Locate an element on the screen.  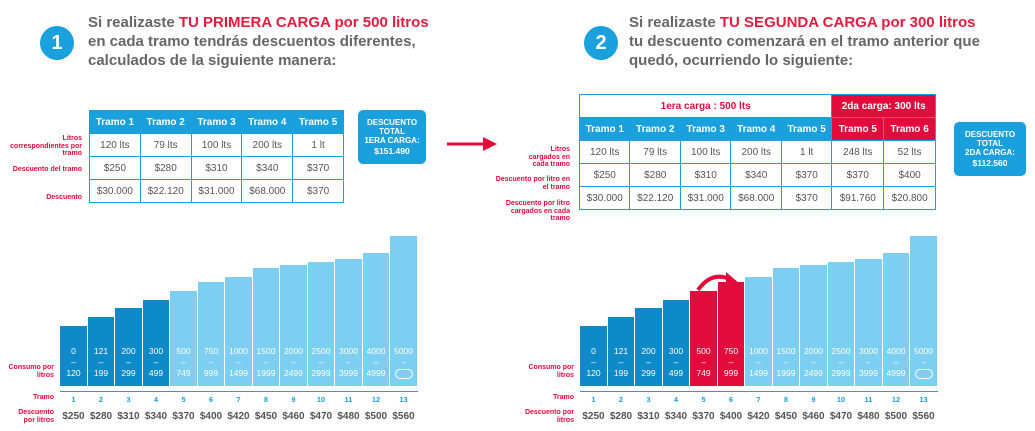
table-header: Tramo 5 is located at coordinates (806, 129).